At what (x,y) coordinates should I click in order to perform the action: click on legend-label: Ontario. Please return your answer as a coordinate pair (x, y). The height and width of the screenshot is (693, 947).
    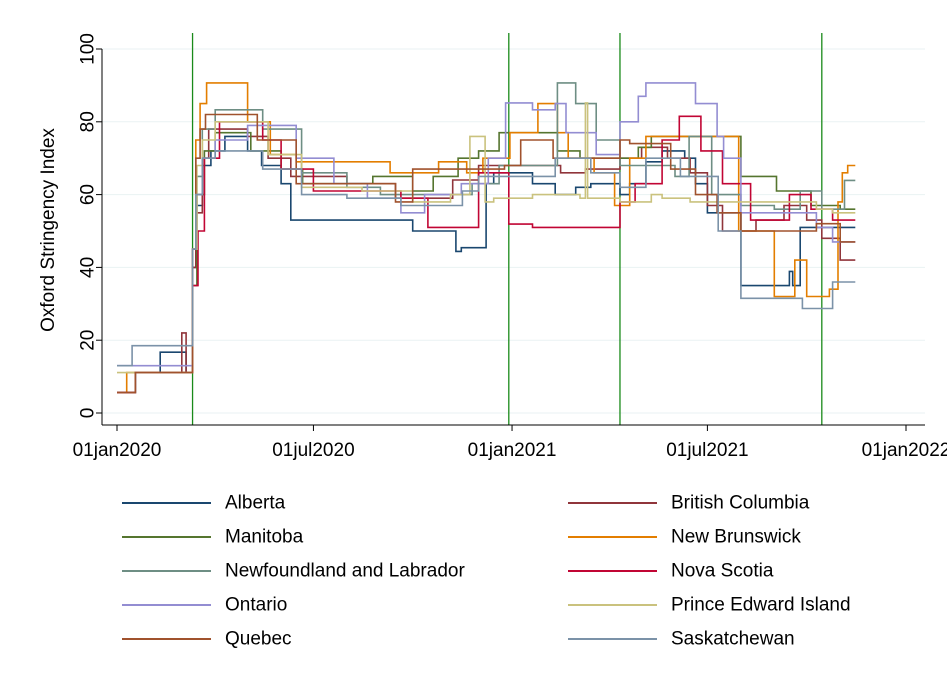
    Looking at the image, I should click on (256, 605).